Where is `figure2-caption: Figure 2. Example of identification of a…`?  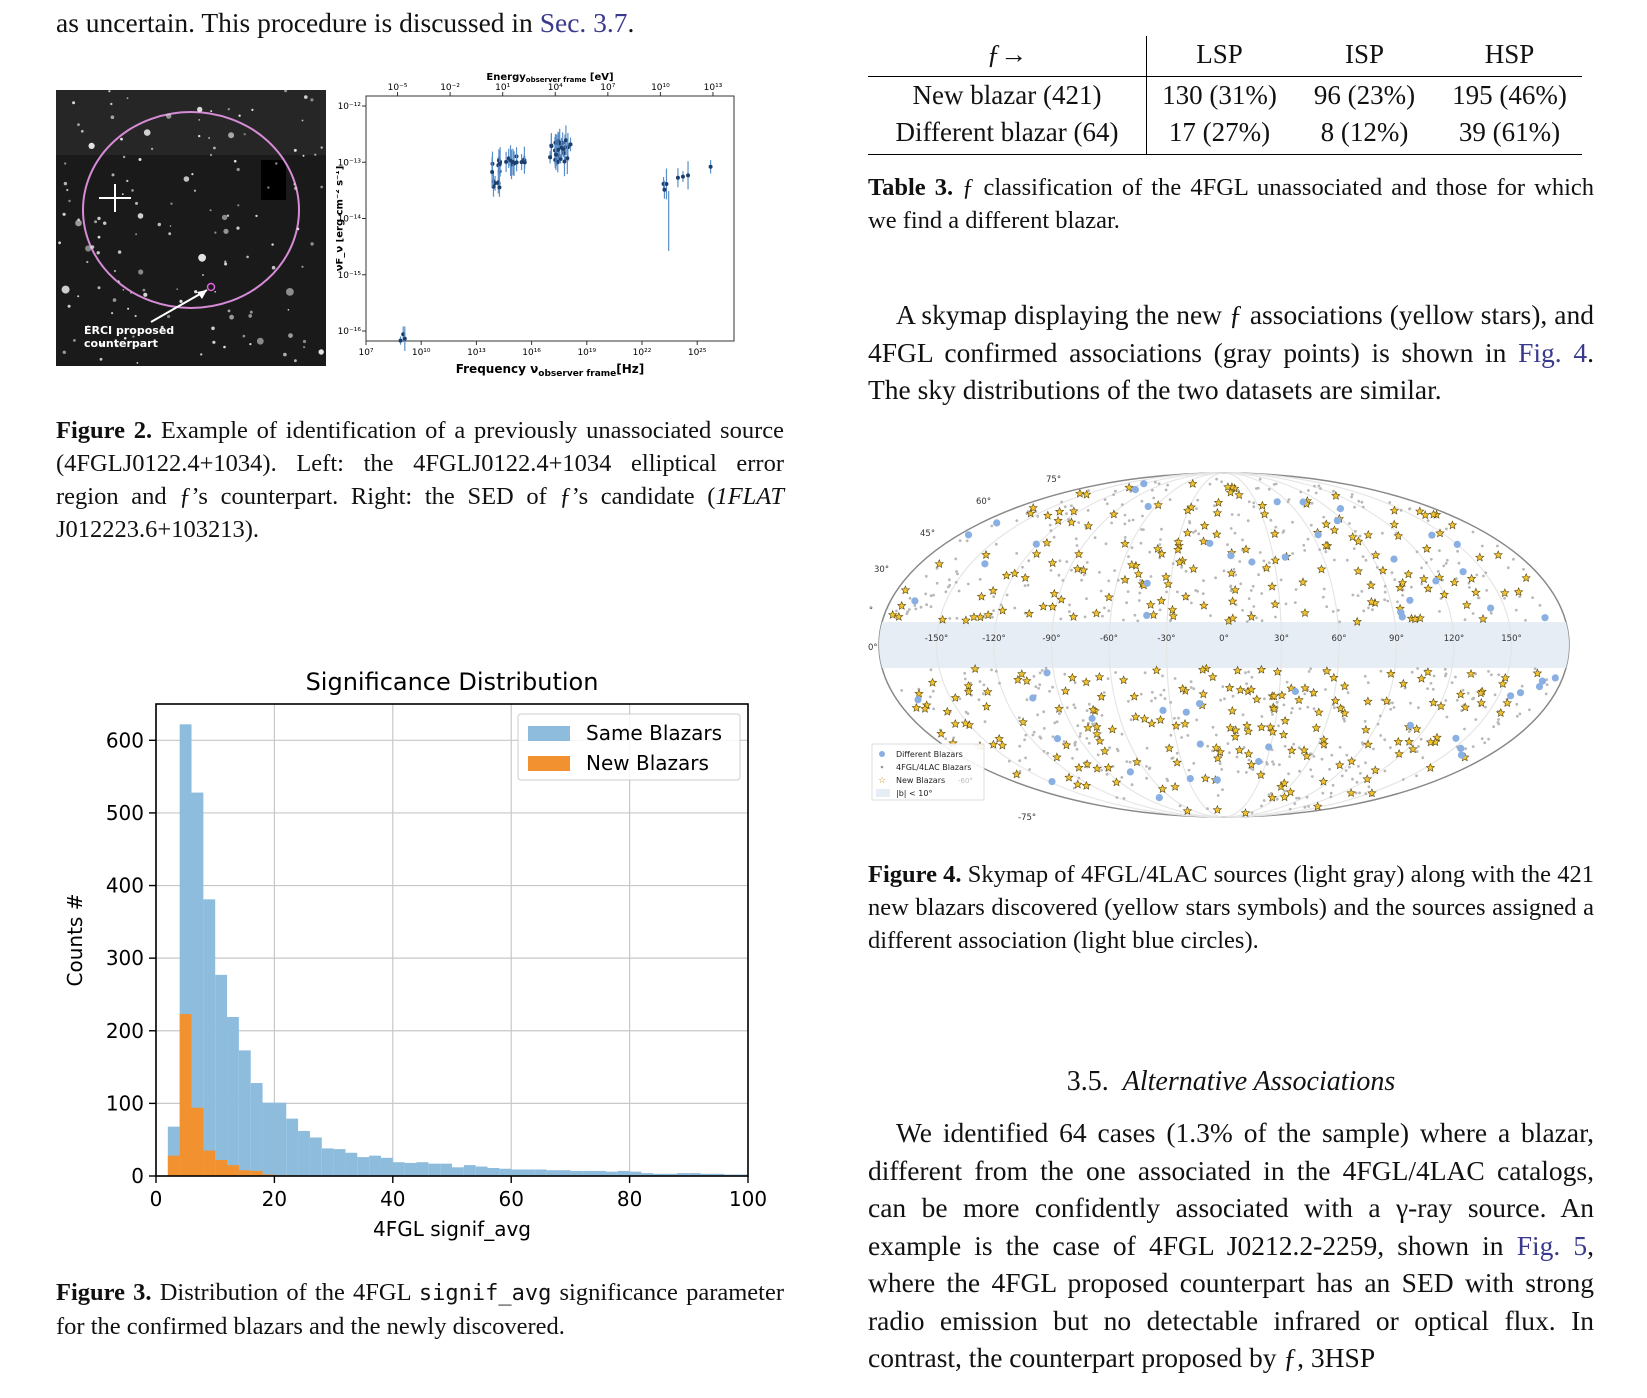
figure2-caption: Figure 2. Example of identification of a… is located at coordinates (420, 480).